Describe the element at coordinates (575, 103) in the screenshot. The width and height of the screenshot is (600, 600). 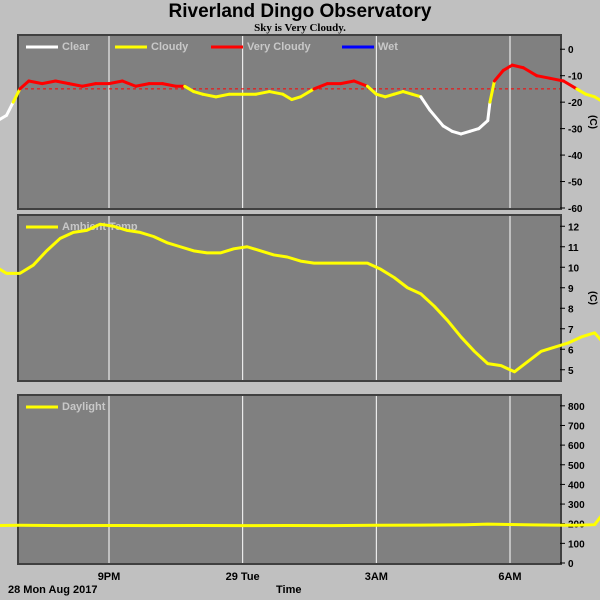
I see `sky-ytick-label: -20` at that location.